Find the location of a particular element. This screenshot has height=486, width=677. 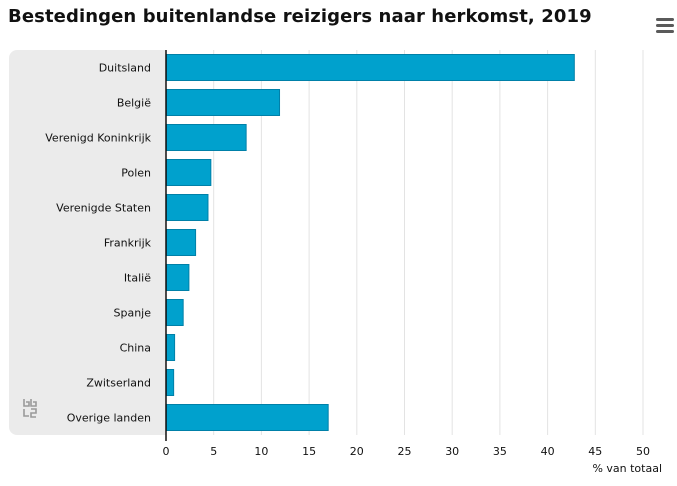

category-label: Verenigd Koninkrijk is located at coordinates (98, 138).